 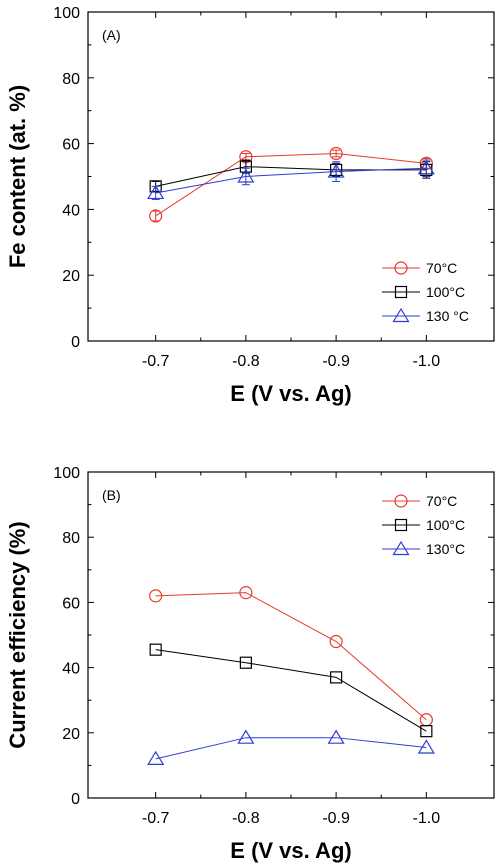 What do you see at coordinates (445, 549) in the screenshot?
I see `legend-label: 130°C` at bounding box center [445, 549].